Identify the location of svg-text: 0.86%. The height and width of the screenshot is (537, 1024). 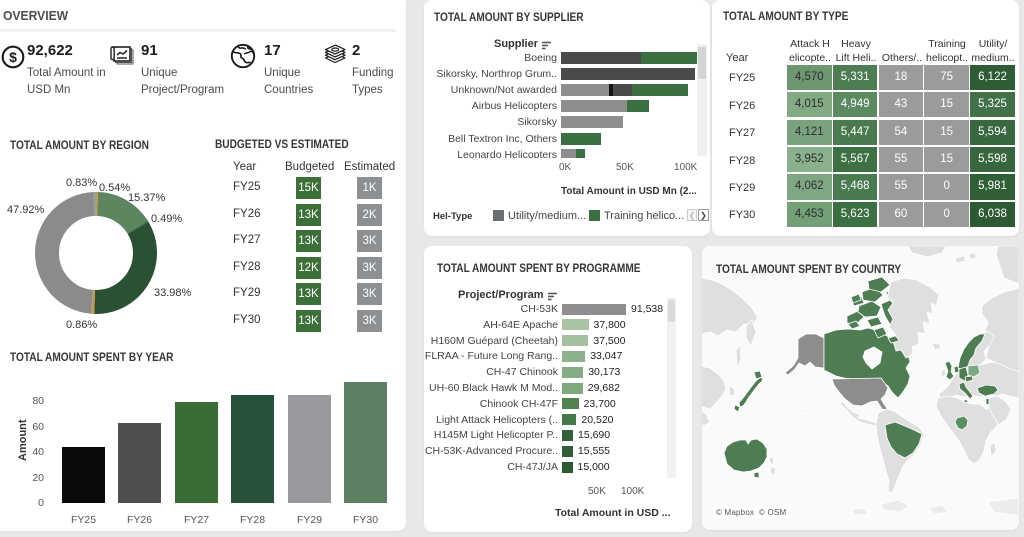
(81, 325).